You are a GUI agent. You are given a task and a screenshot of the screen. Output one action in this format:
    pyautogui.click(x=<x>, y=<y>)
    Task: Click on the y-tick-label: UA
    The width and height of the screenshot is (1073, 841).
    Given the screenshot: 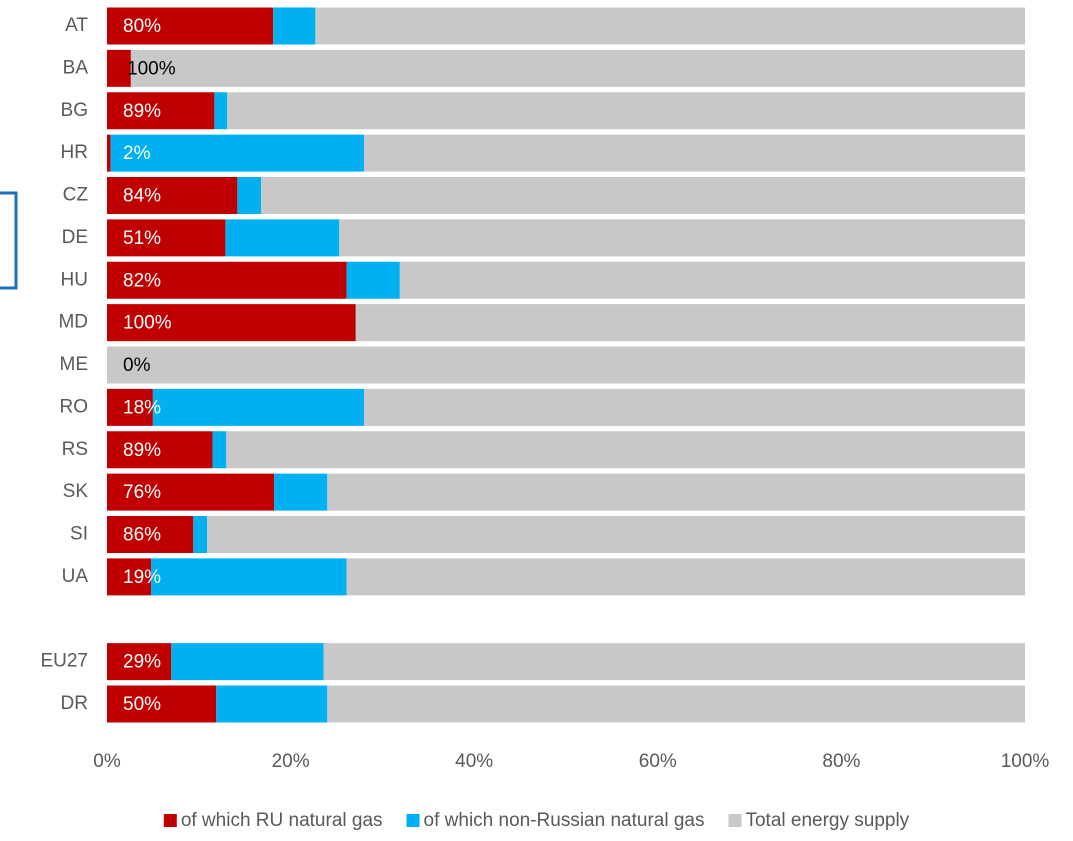 What is the action you would take?
    pyautogui.click(x=75, y=576)
    